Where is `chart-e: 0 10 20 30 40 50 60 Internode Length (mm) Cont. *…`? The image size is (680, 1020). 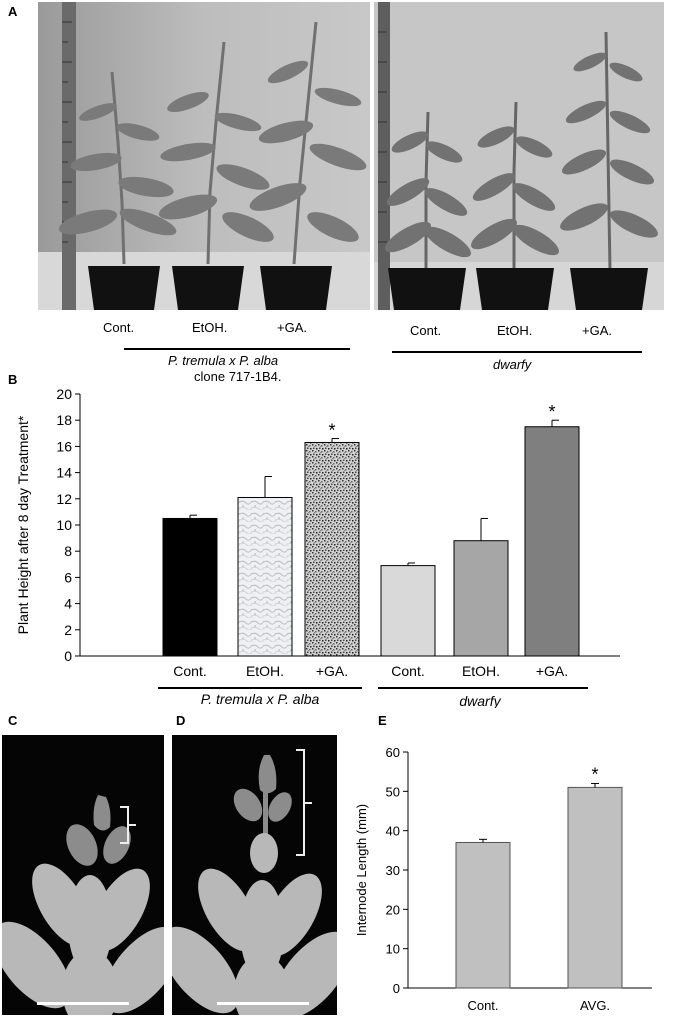 chart-e: 0 10 20 30 40 50 60 Internode Length (mm) Cont. *… is located at coordinates (503, 879).